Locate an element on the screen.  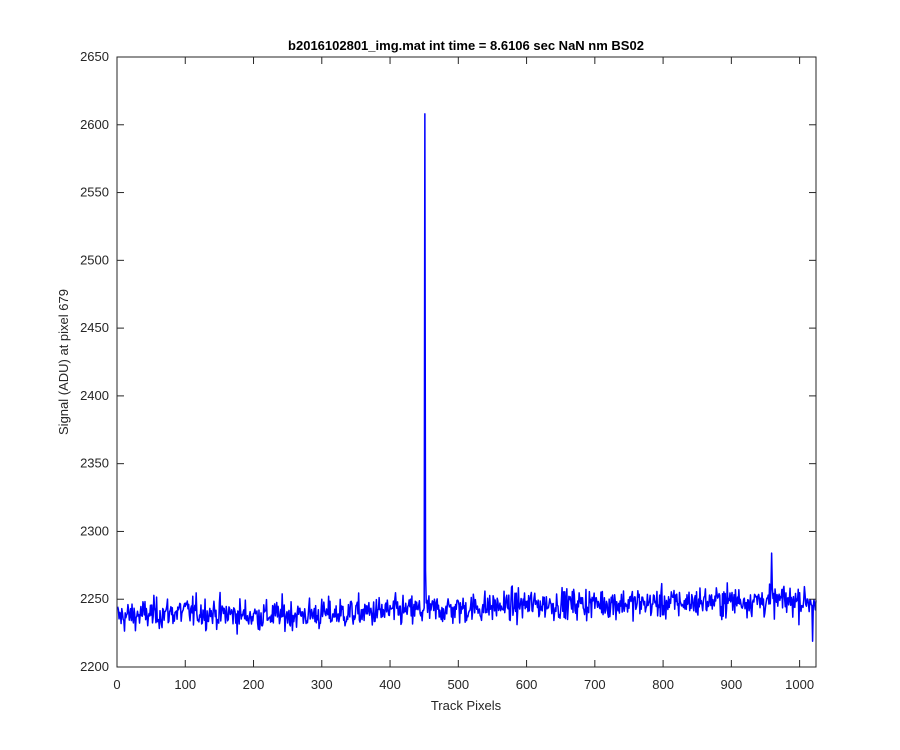
x-tick-label: 200 is located at coordinates (254, 684).